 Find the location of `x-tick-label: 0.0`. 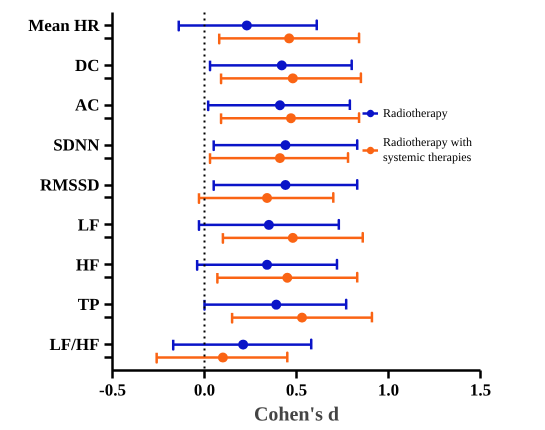

x-tick-label: 0.0 is located at coordinates (205, 390).